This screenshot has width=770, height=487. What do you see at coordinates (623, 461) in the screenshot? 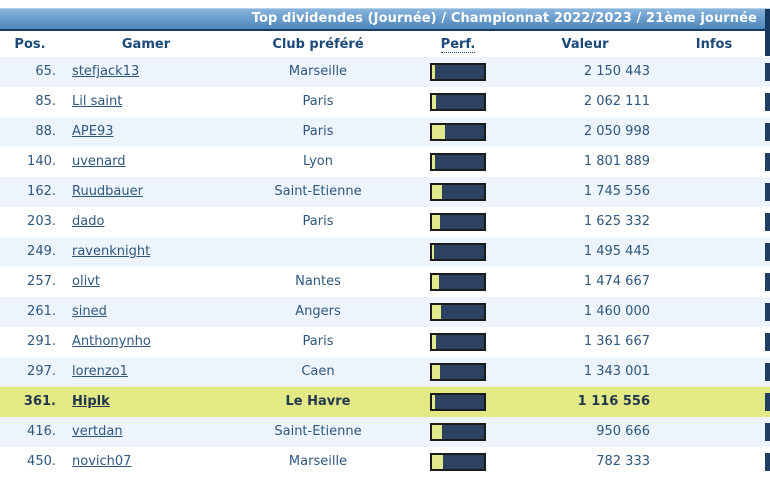
I see `value-cell: 782 333` at bounding box center [623, 461].